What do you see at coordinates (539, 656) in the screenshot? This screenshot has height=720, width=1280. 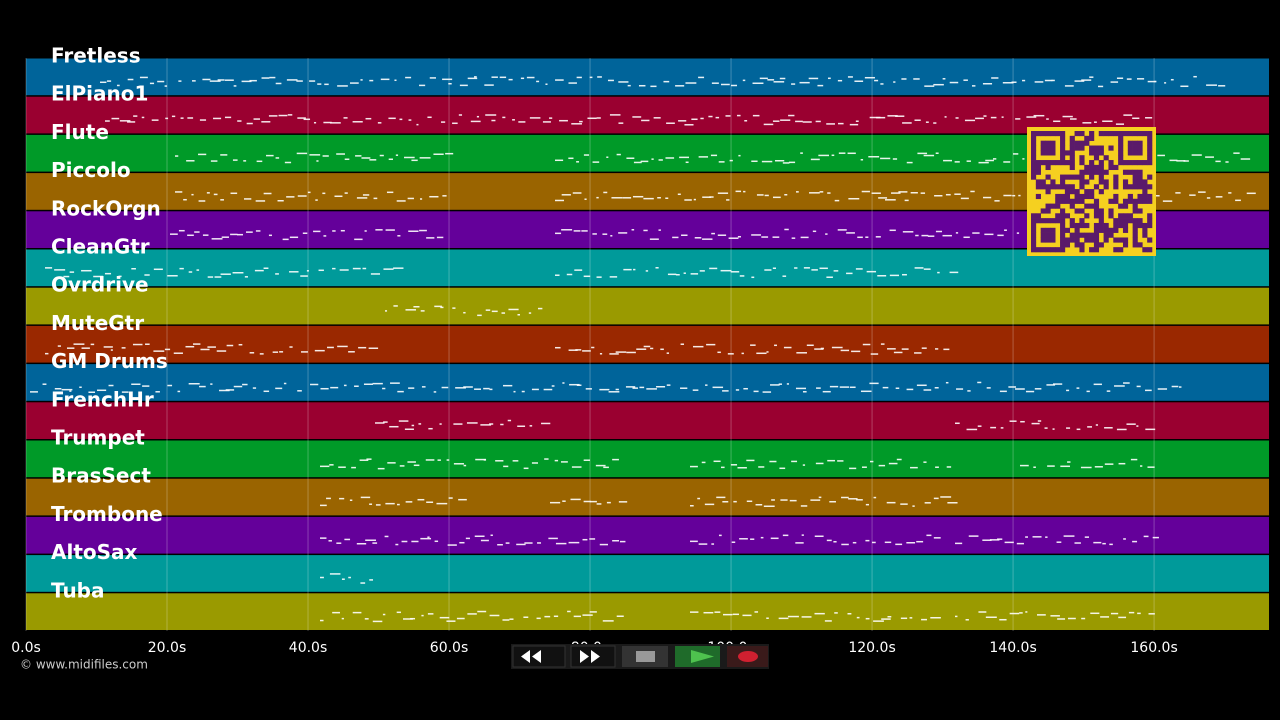 I see `rewind-button` at bounding box center [539, 656].